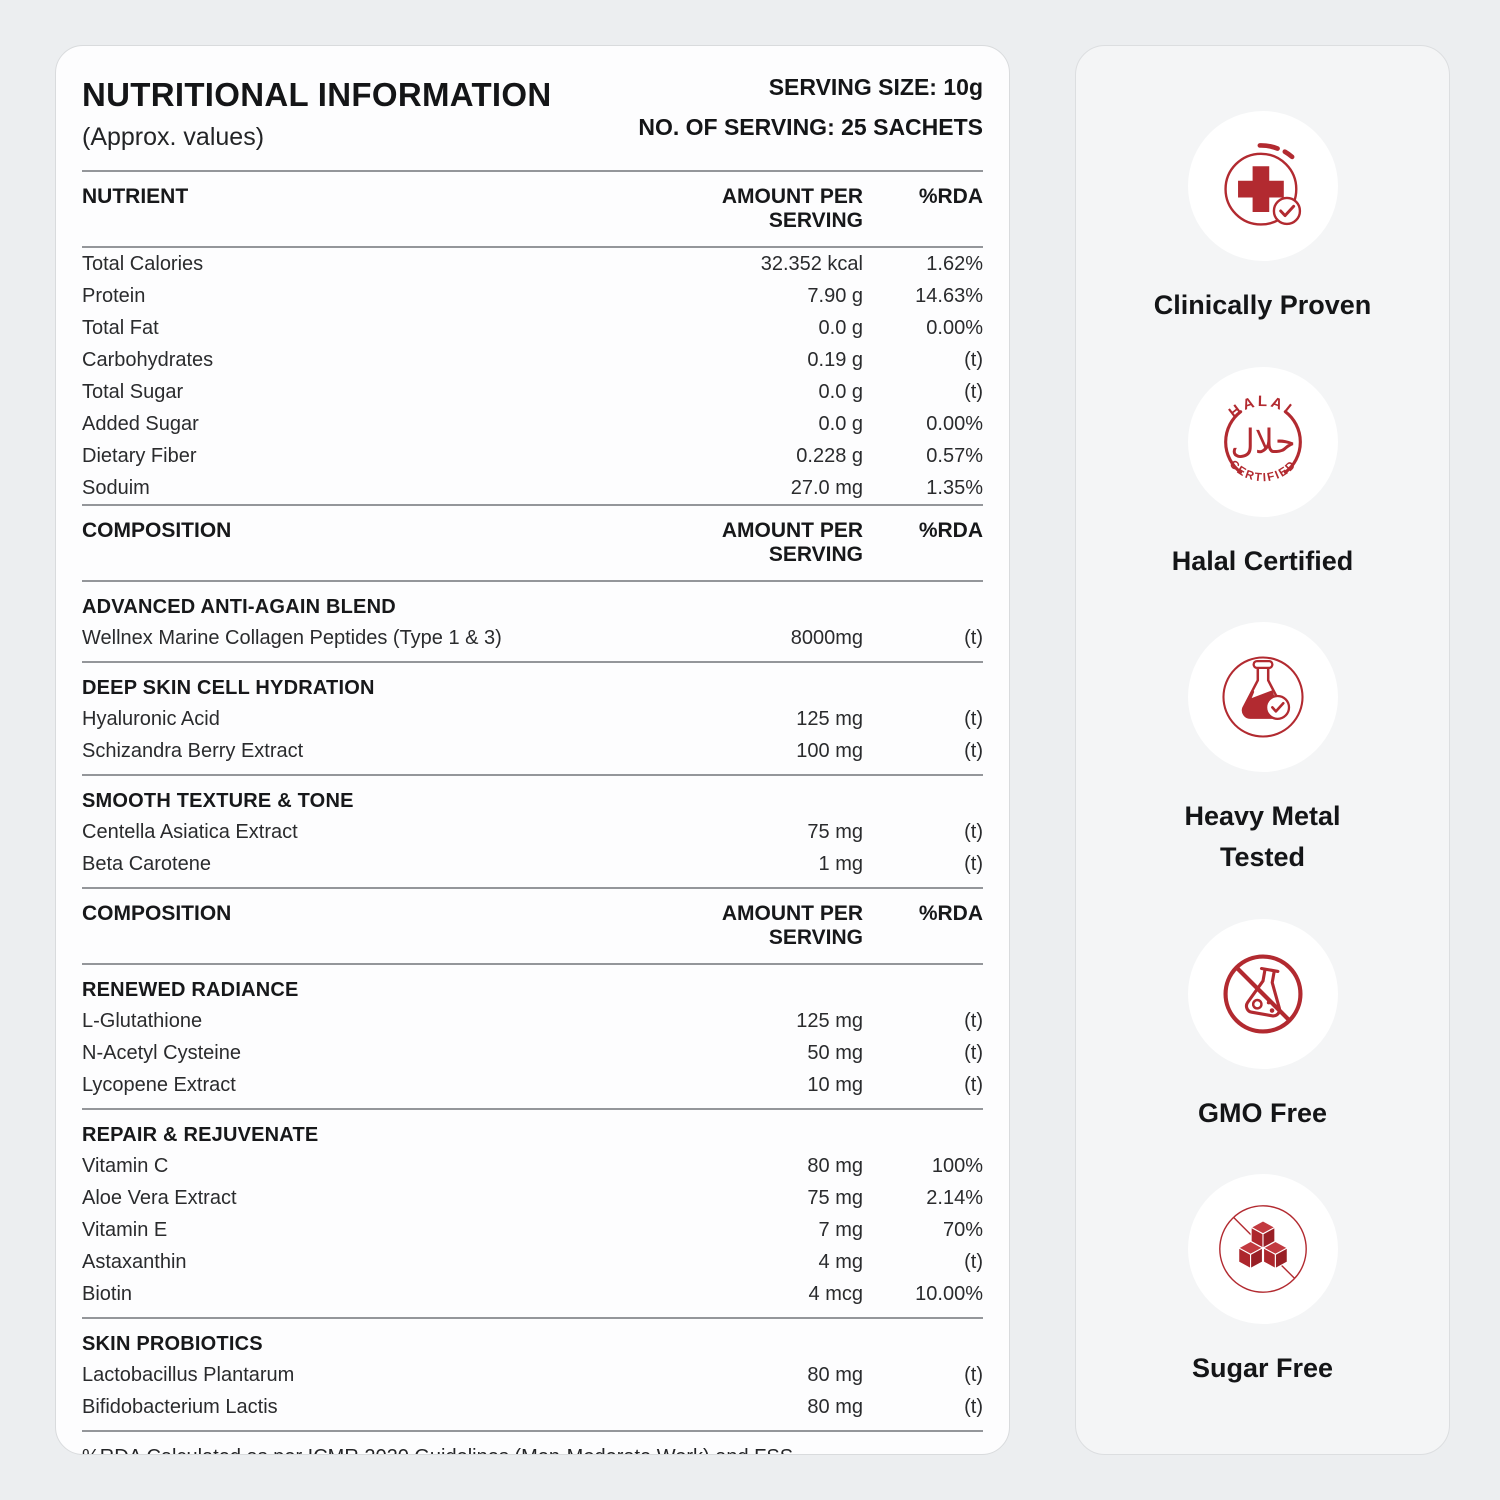  Describe the element at coordinates (143, 263) in the screenshot. I see `row-label: Total Calories` at that location.